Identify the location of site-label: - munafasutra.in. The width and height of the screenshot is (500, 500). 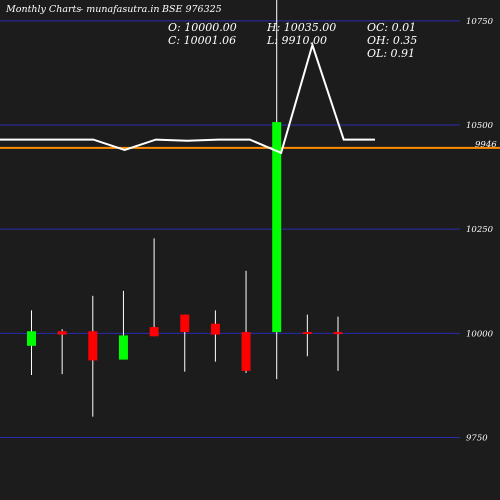
(120, 9).